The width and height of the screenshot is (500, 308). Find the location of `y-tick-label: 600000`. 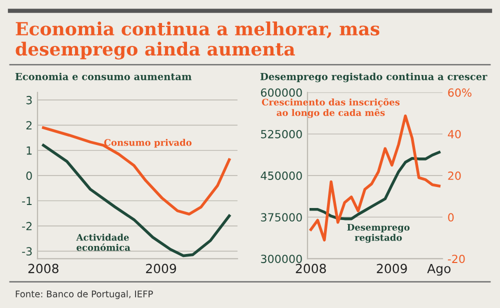

y-tick-label: 600000 is located at coordinates (281, 92).